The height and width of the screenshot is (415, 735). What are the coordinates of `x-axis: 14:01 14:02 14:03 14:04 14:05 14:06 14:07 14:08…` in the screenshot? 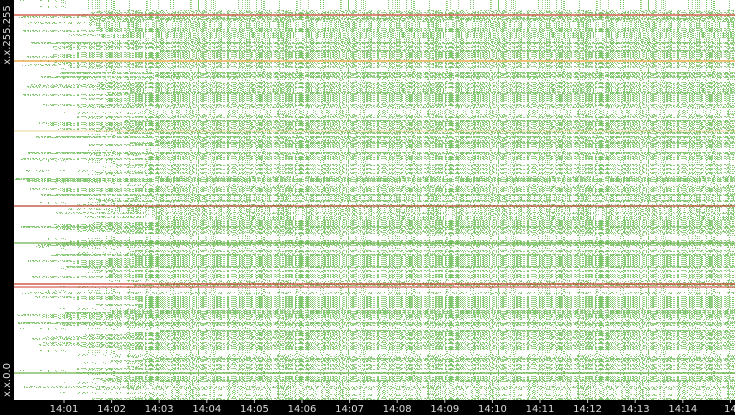 It's located at (392, 407).